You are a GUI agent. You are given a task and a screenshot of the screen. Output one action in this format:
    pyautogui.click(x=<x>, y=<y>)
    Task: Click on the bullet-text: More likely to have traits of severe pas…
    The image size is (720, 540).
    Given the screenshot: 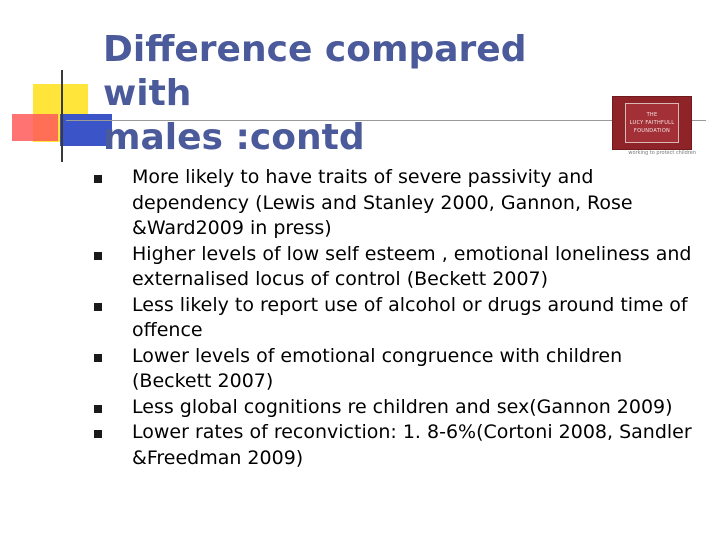 What is the action you would take?
    pyautogui.click(x=382, y=202)
    